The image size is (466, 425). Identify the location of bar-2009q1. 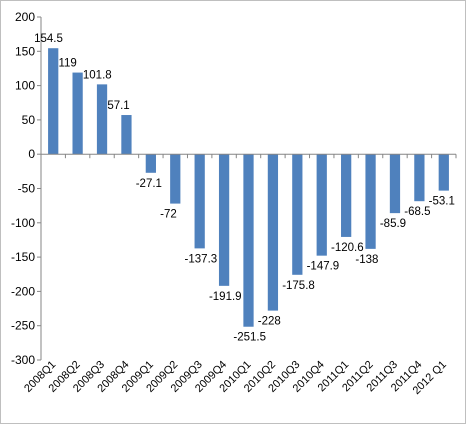
(150, 163).